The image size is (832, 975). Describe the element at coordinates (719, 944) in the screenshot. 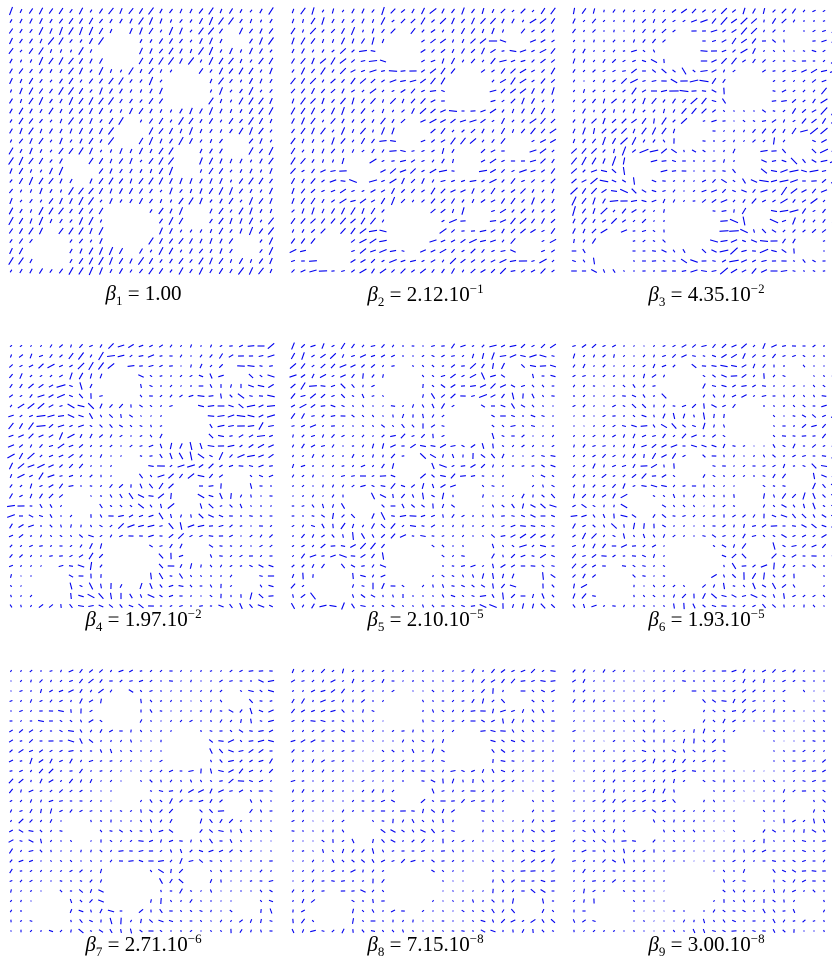

I see `beta-value: 3.00.10` at that location.